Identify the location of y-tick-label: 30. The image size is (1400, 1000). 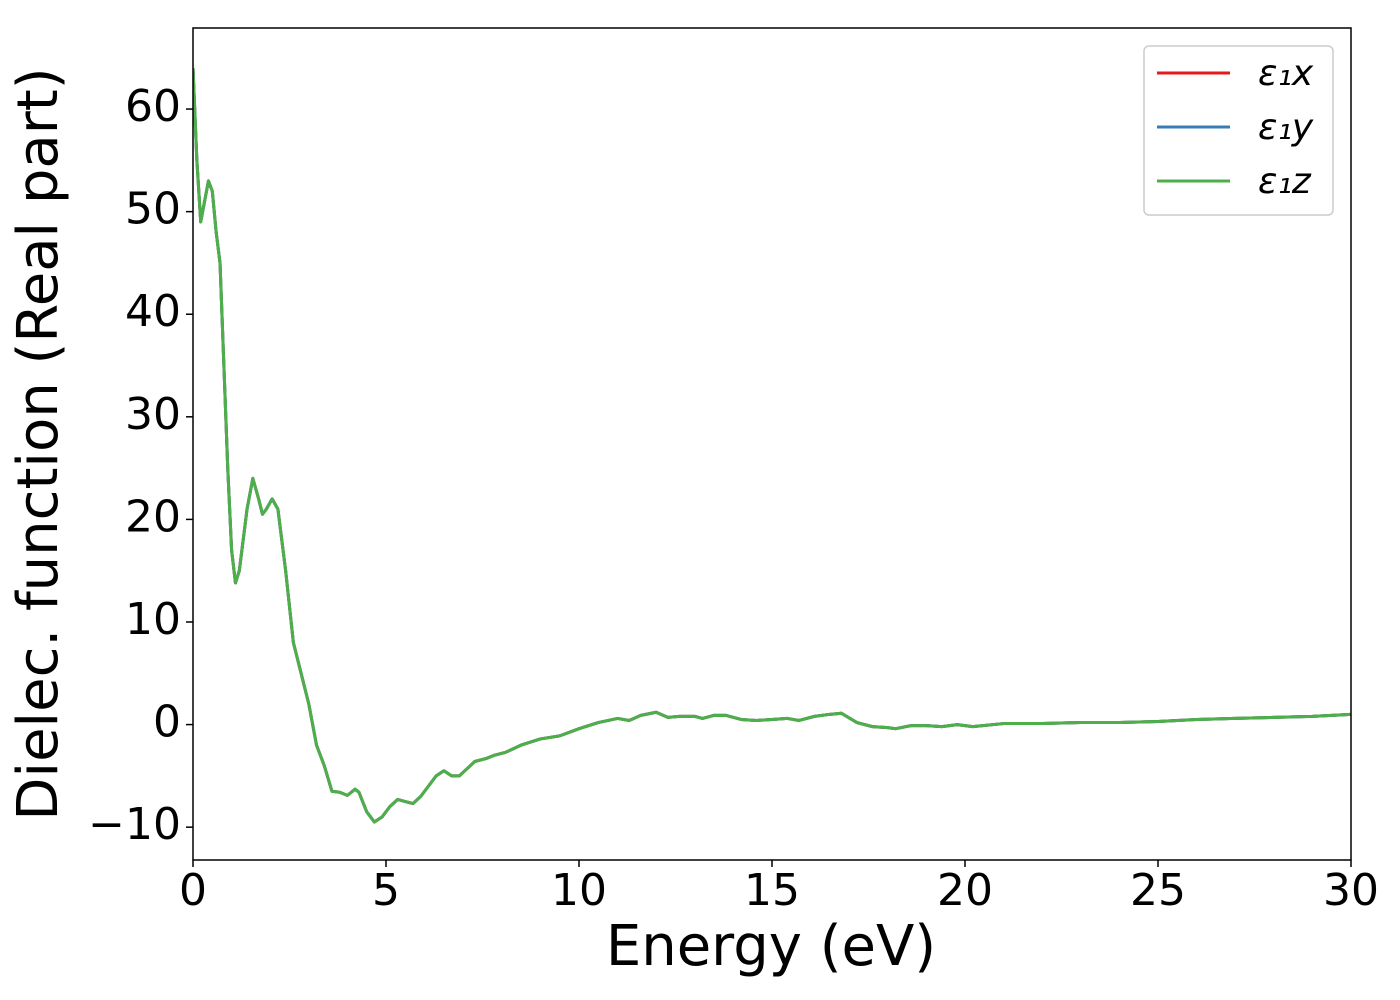
(153, 414).